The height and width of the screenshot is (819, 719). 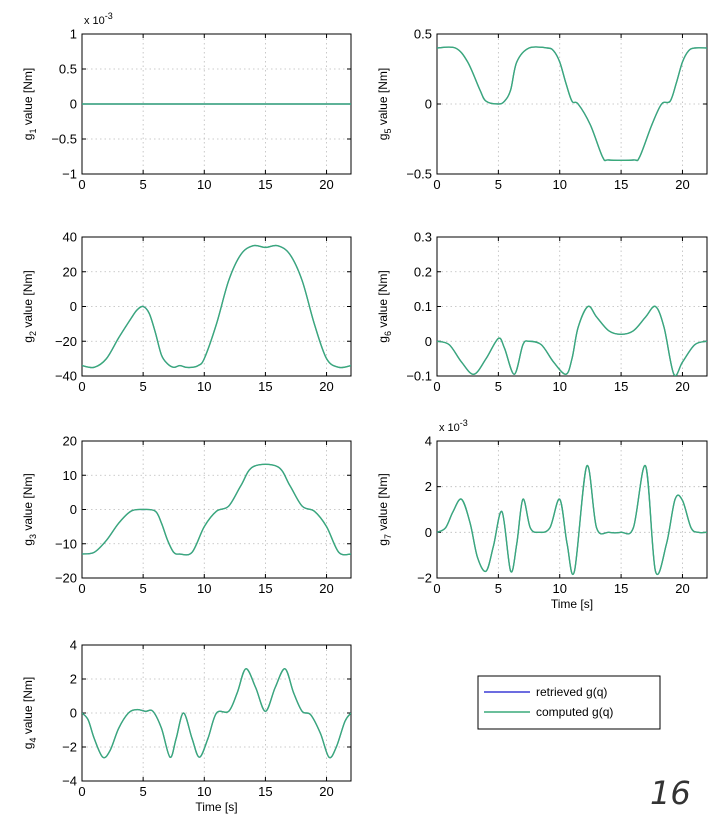 What do you see at coordinates (29, 104) in the screenshot?
I see `y-axis-label: g1 value [Nm]` at bounding box center [29, 104].